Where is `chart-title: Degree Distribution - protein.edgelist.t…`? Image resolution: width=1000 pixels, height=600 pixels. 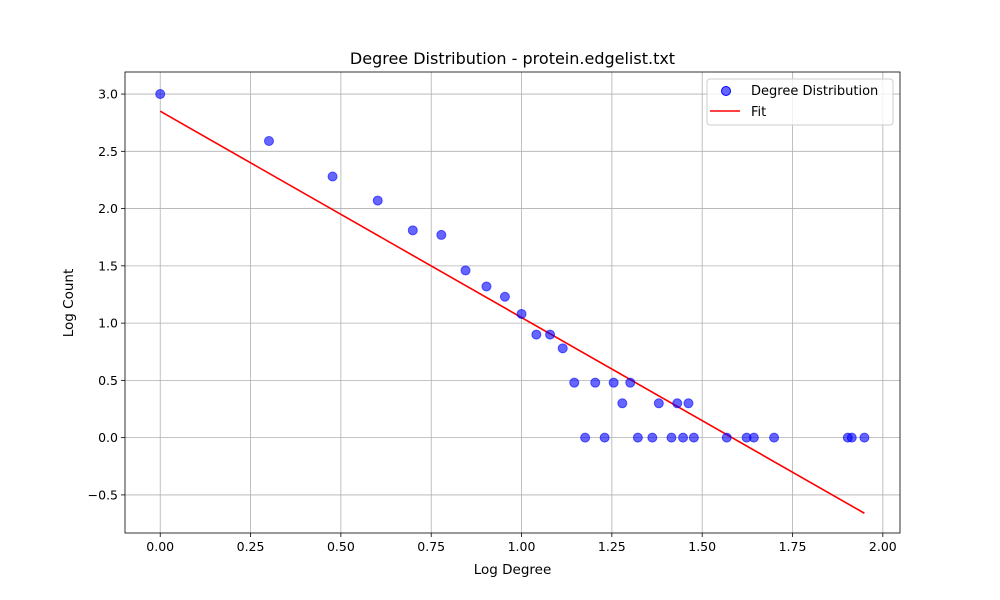 chart-title: Degree Distribution - protein.edgelist.t… is located at coordinates (512, 58).